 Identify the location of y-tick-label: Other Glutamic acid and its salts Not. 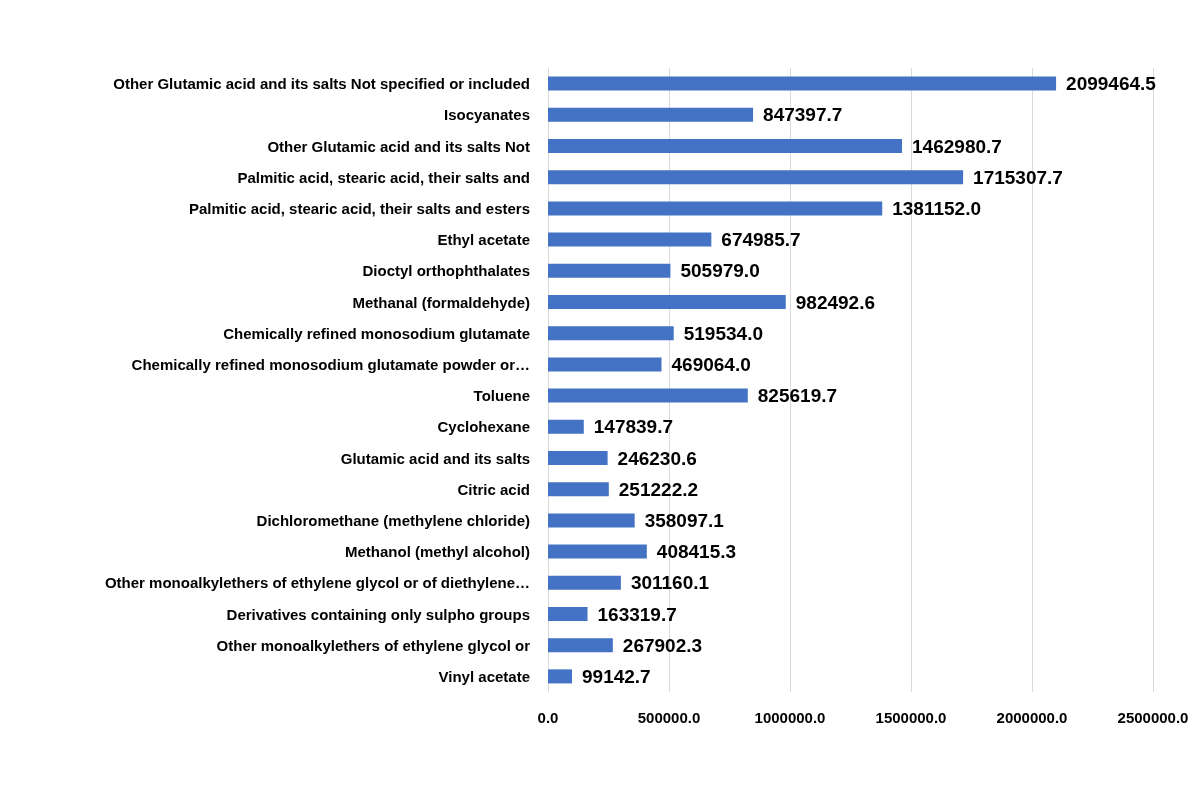
(398, 146).